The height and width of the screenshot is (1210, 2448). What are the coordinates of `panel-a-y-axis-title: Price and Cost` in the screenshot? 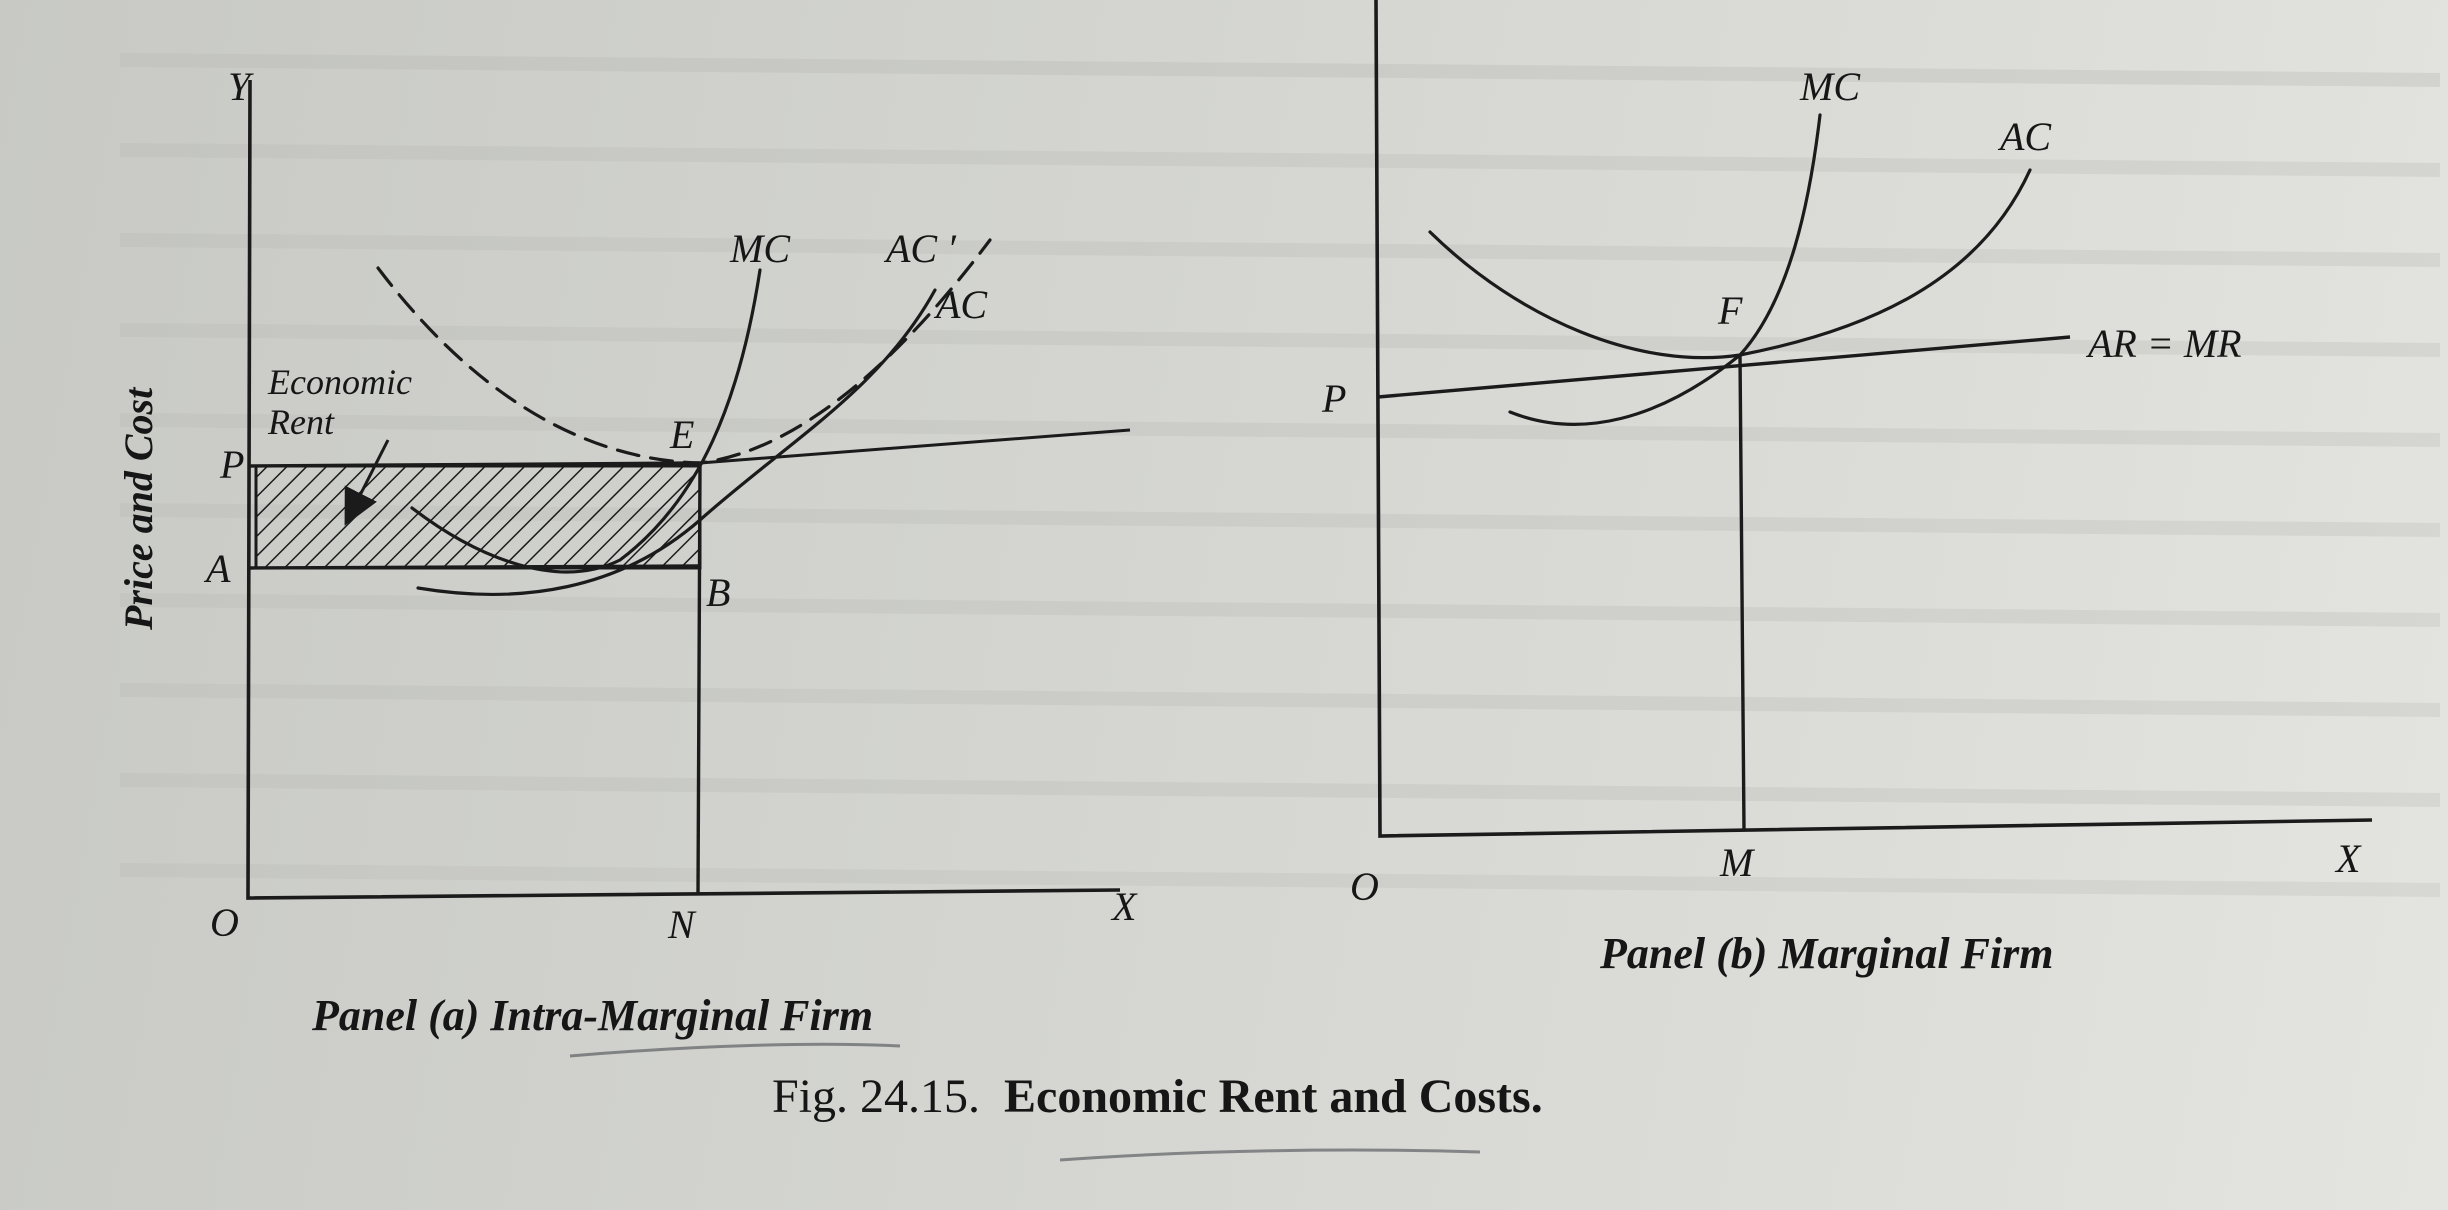 It's located at (138, 508).